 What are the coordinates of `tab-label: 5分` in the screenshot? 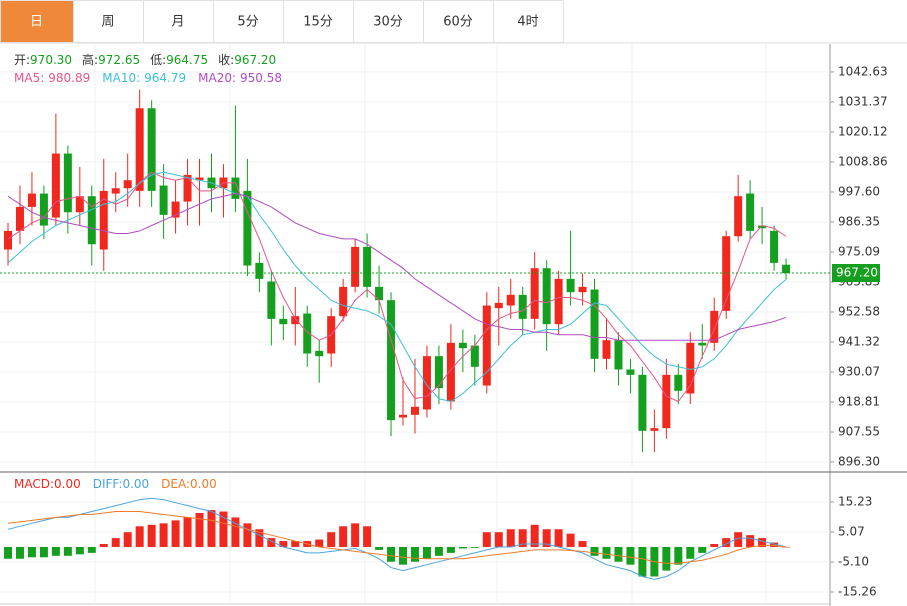 It's located at (247, 22).